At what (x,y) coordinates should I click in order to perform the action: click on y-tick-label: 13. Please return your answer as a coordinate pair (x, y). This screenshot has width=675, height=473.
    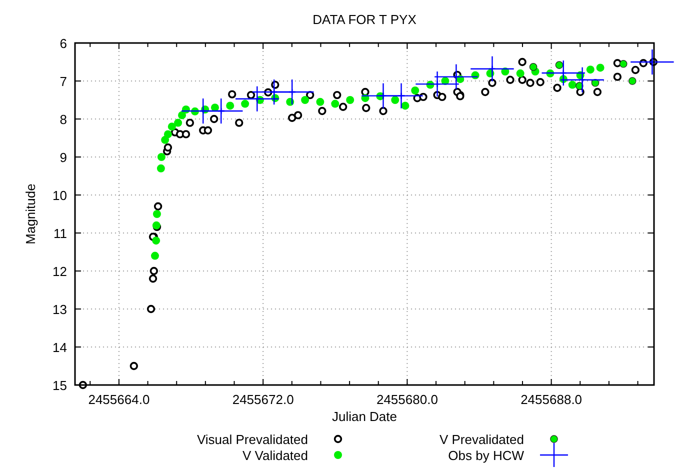
    Looking at the image, I should click on (59, 309).